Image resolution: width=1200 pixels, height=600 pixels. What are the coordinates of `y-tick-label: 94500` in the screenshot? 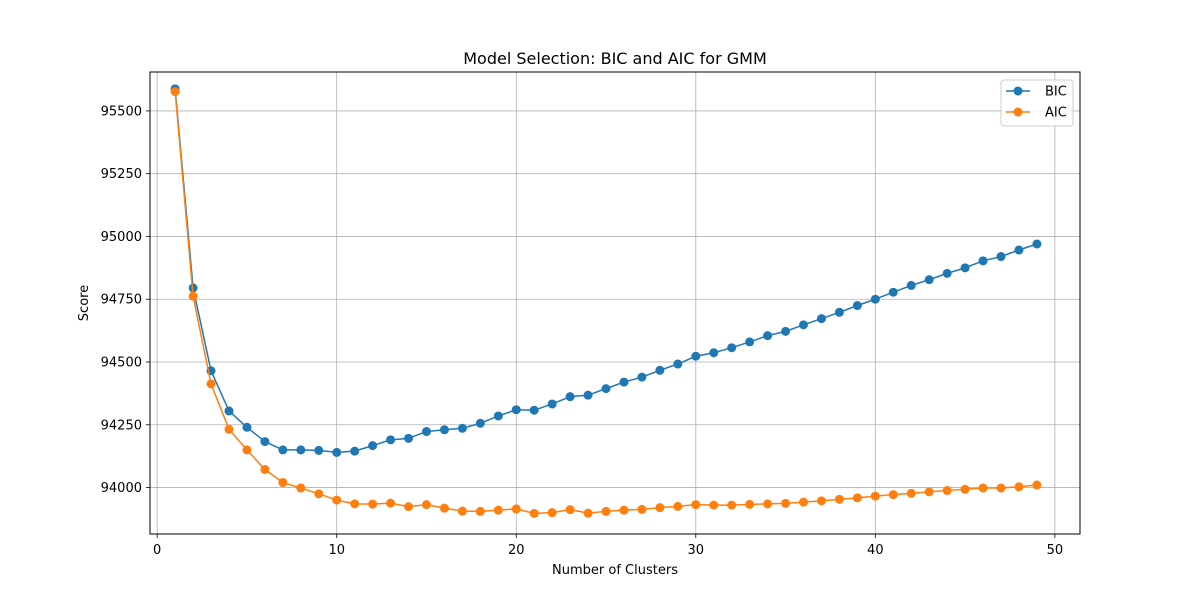 It's located at (121, 363).